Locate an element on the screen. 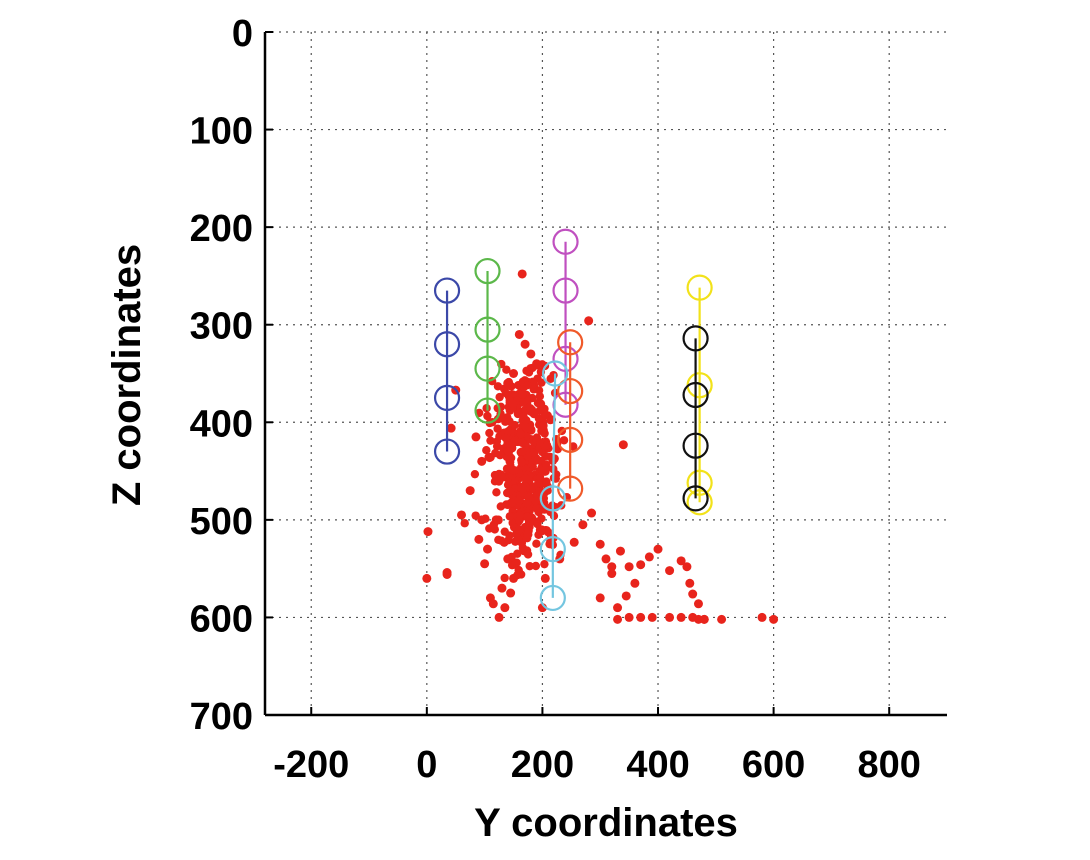 This screenshot has width=1090, height=860. y-axis-title: Z coordinates is located at coordinates (127, 375).